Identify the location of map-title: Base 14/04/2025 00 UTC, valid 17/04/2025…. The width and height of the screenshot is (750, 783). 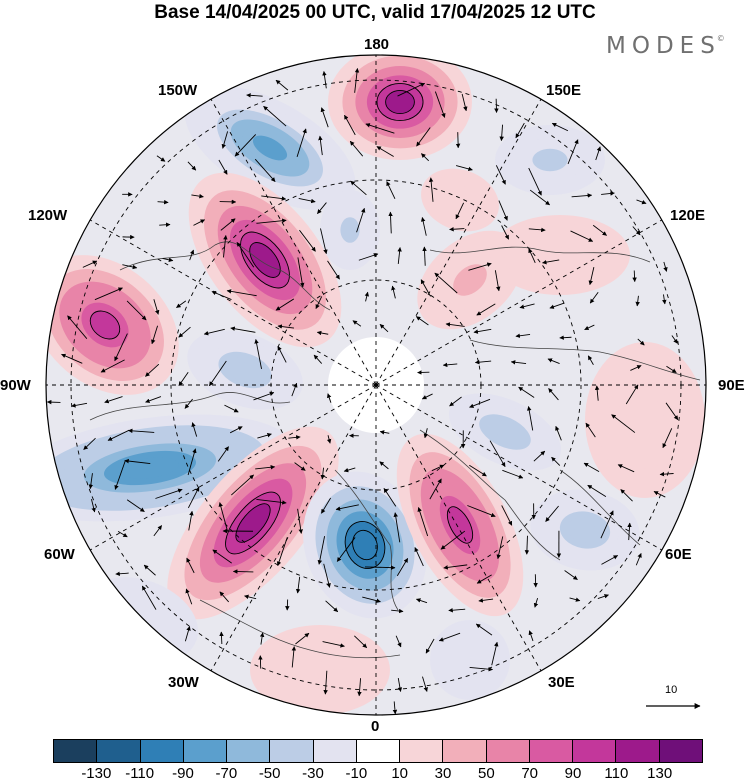
(375, 12).